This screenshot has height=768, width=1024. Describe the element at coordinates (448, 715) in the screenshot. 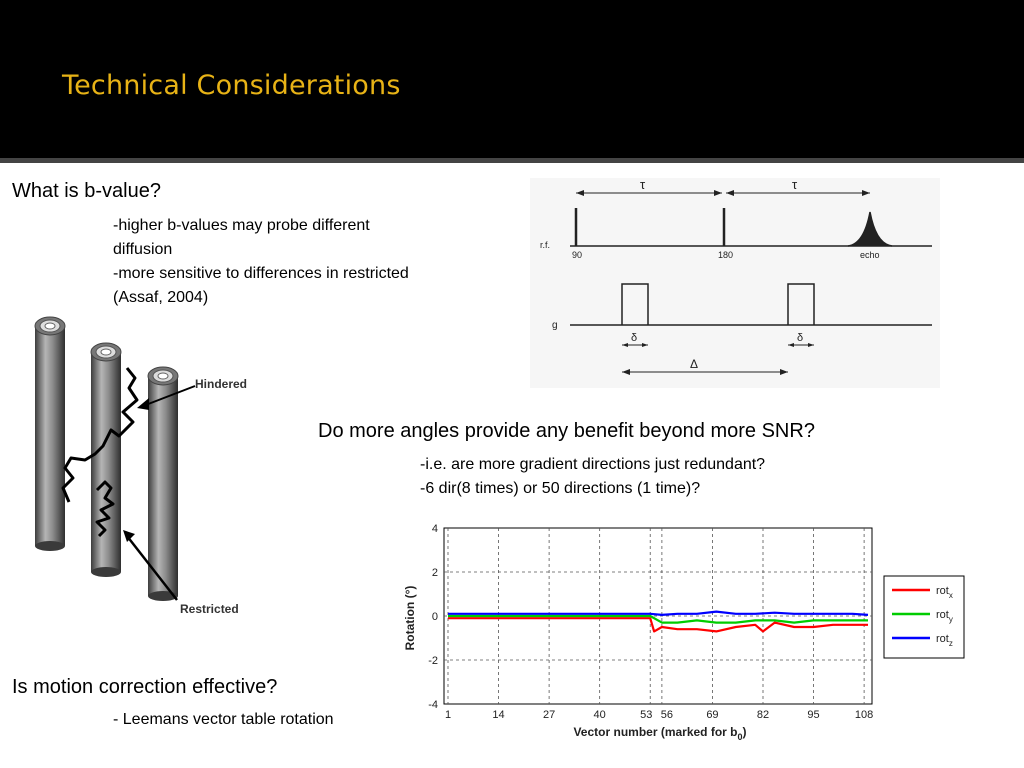

I see `x-tick-label: 1` at that location.